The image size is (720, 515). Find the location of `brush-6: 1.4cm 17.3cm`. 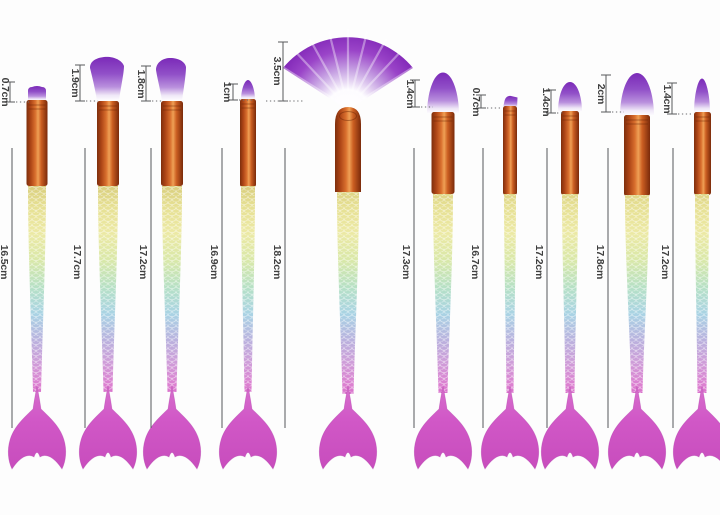

brush-6: 1.4cm 17.3cm is located at coordinates (436, 271).